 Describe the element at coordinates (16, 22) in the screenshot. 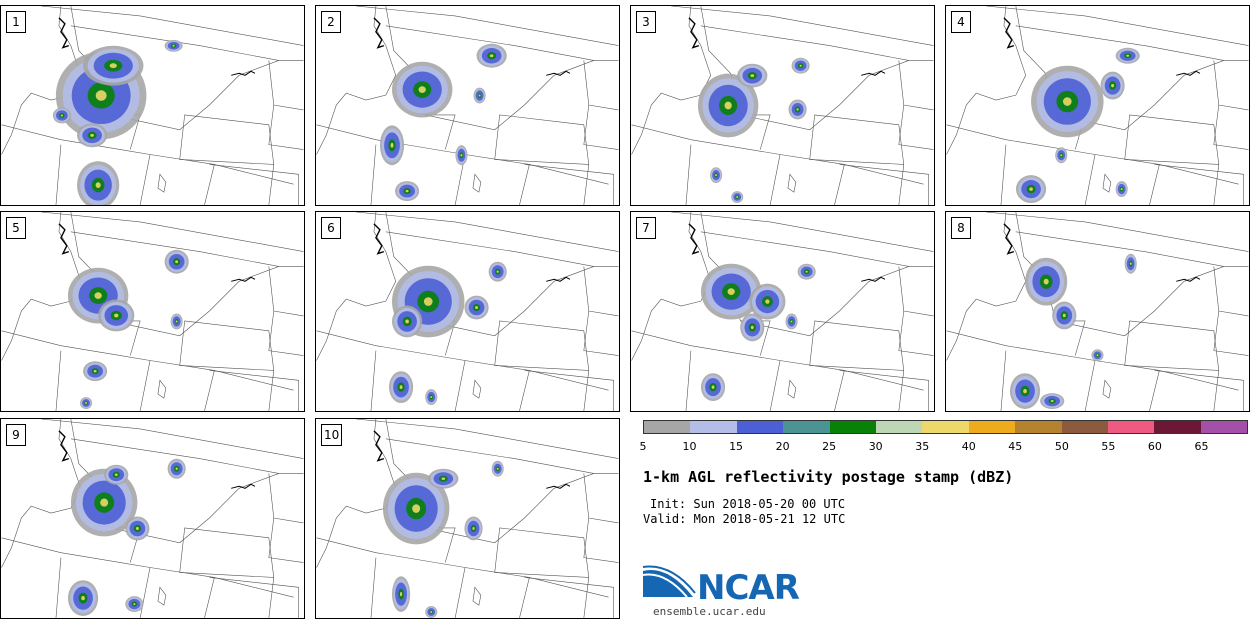

I see `panel-number-label: 1` at that location.